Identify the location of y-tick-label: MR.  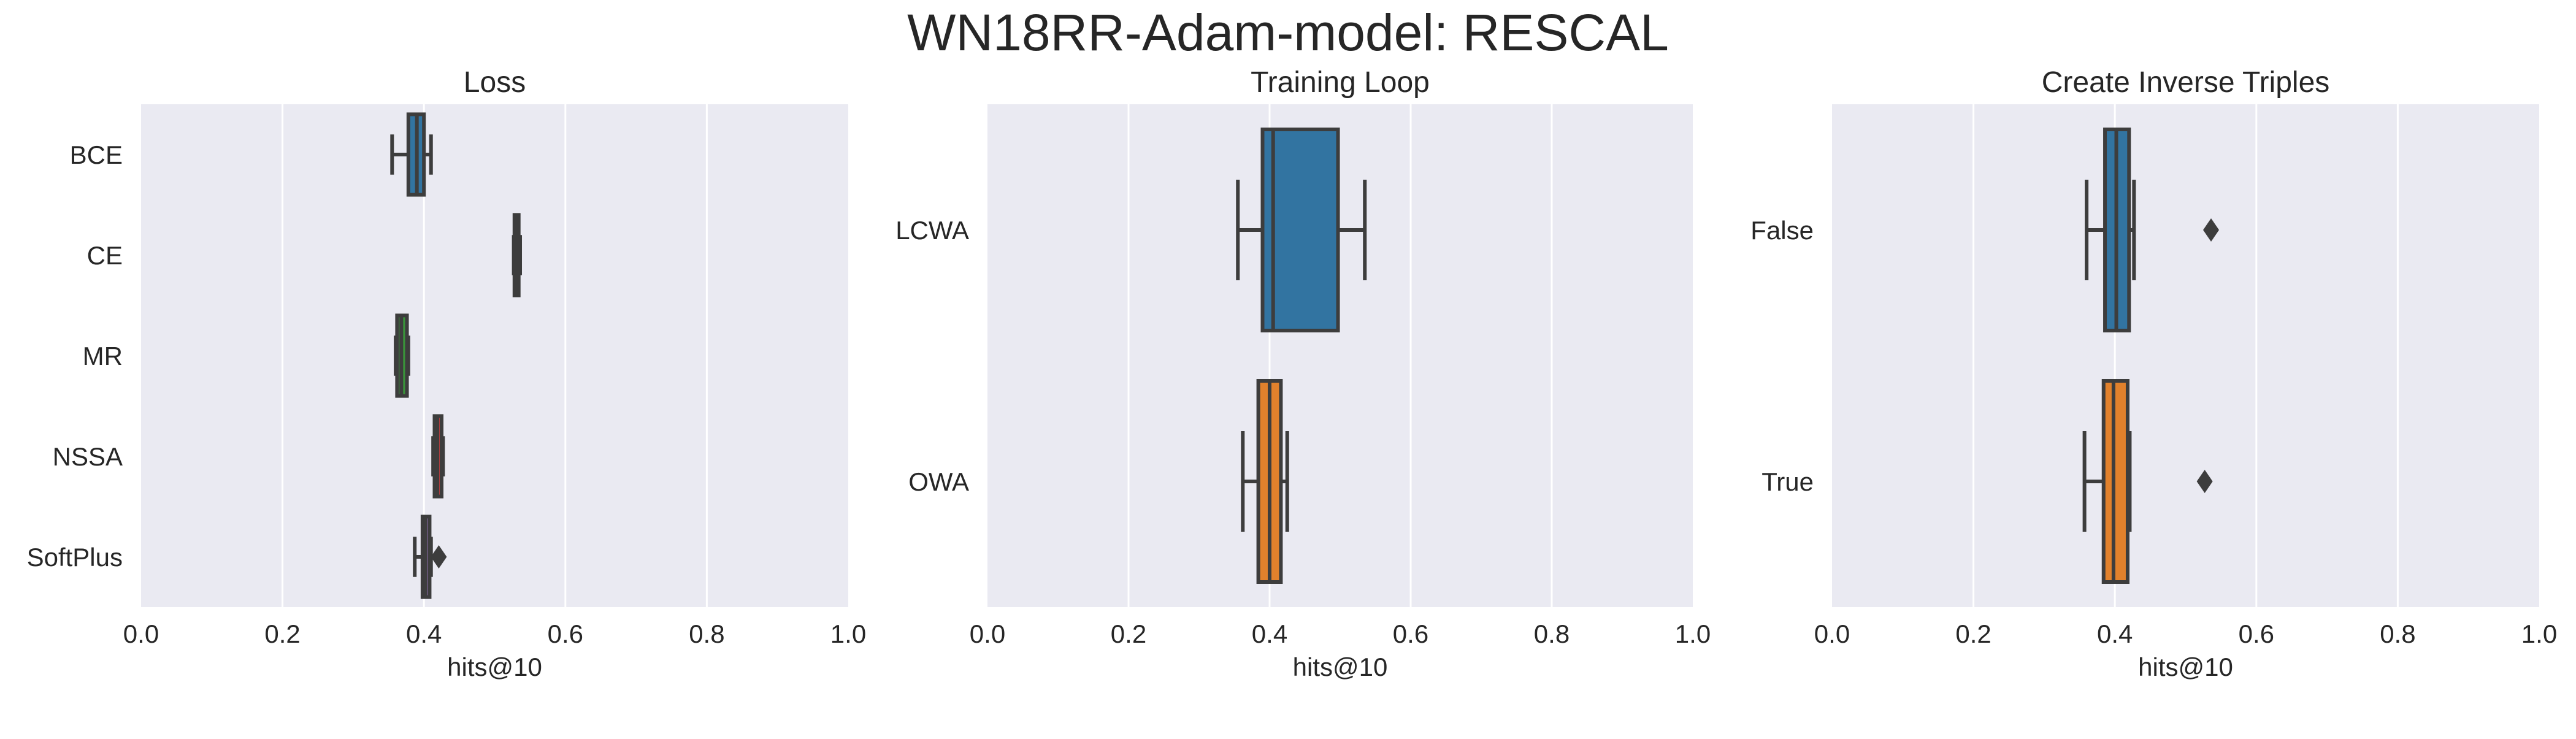
(103, 356).